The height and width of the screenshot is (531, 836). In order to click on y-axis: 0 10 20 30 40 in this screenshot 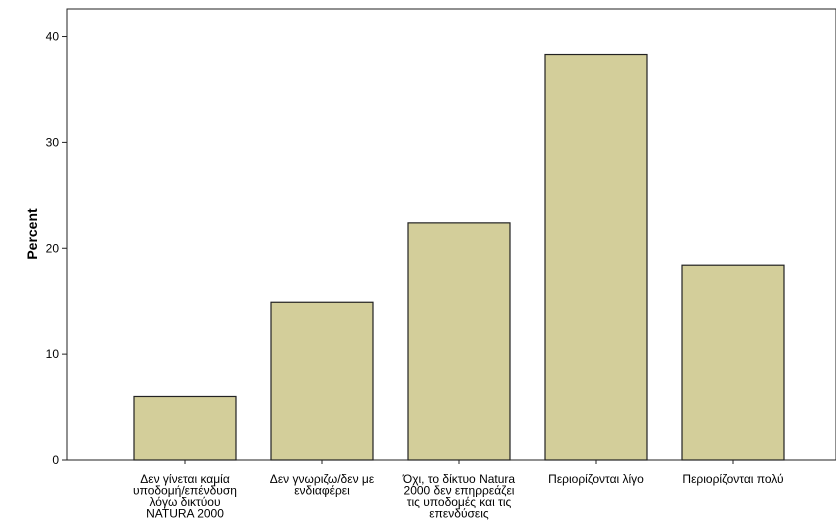, I will do `click(56, 248)`.